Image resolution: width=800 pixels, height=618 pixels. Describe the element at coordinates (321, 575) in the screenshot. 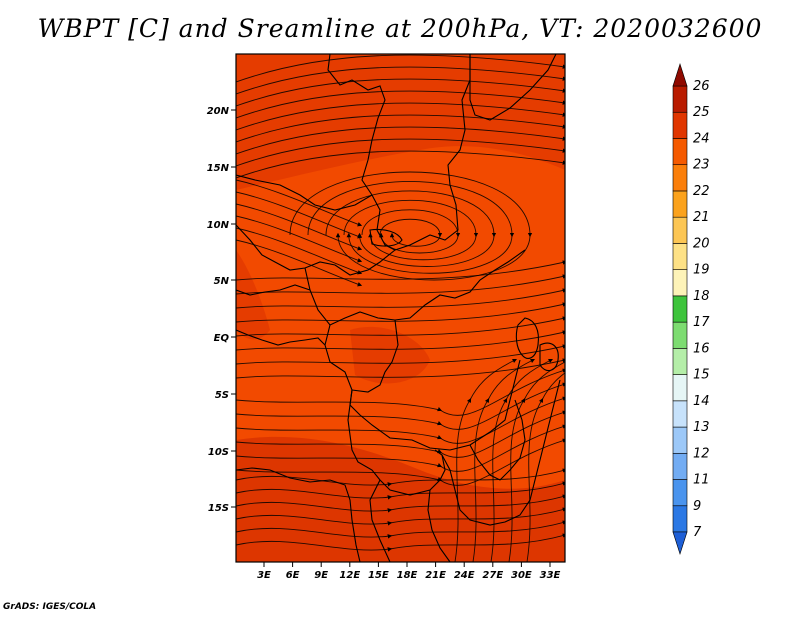

I see `lon-tick-label: 9E` at that location.